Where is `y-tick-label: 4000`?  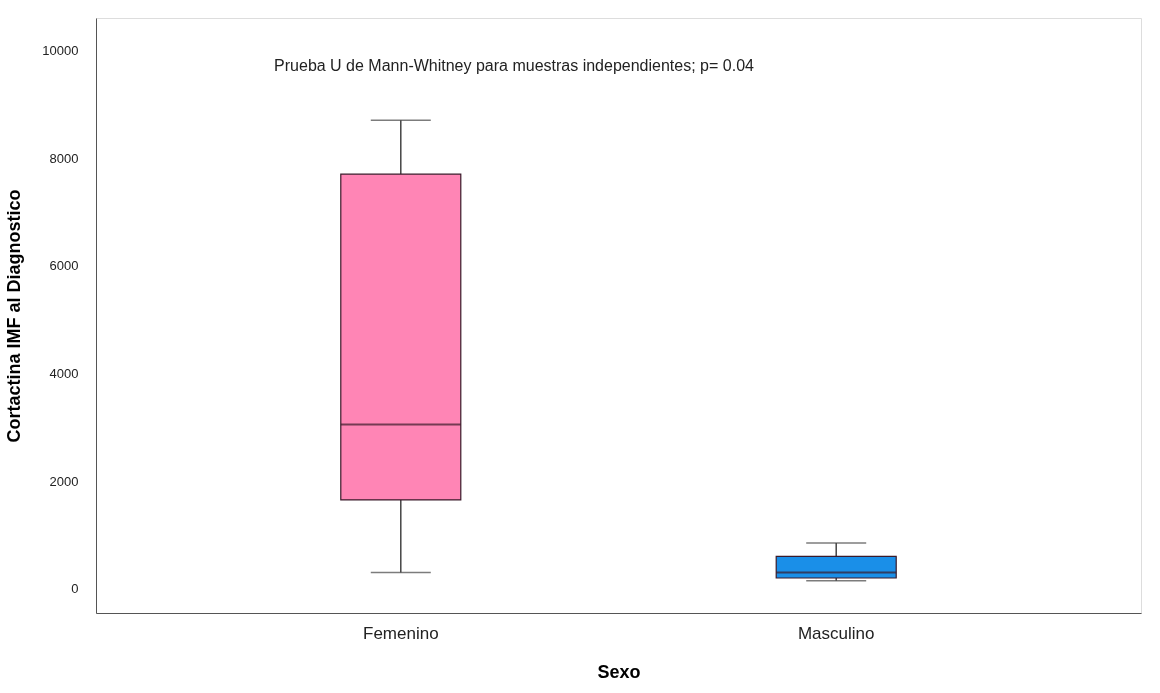 y-tick-label: 4000 is located at coordinates (64, 373).